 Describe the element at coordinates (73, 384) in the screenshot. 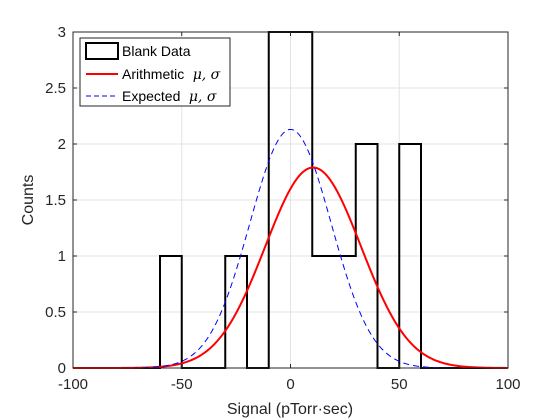

I see `x-tick-label: -100` at that location.